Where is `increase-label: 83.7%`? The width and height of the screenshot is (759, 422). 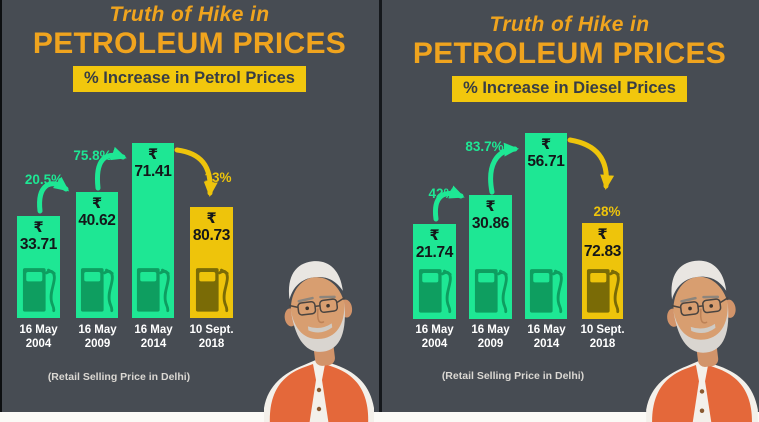 increase-label: 83.7% is located at coordinates (484, 146).